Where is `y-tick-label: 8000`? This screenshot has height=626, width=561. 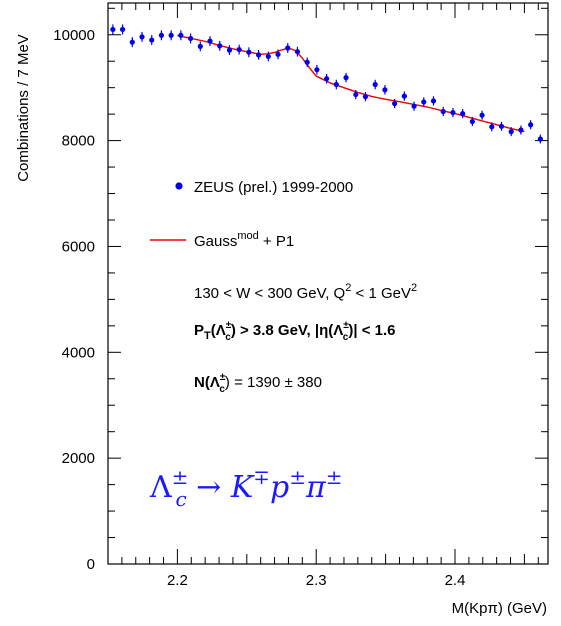
y-tick-label: 8000 is located at coordinates (78, 141).